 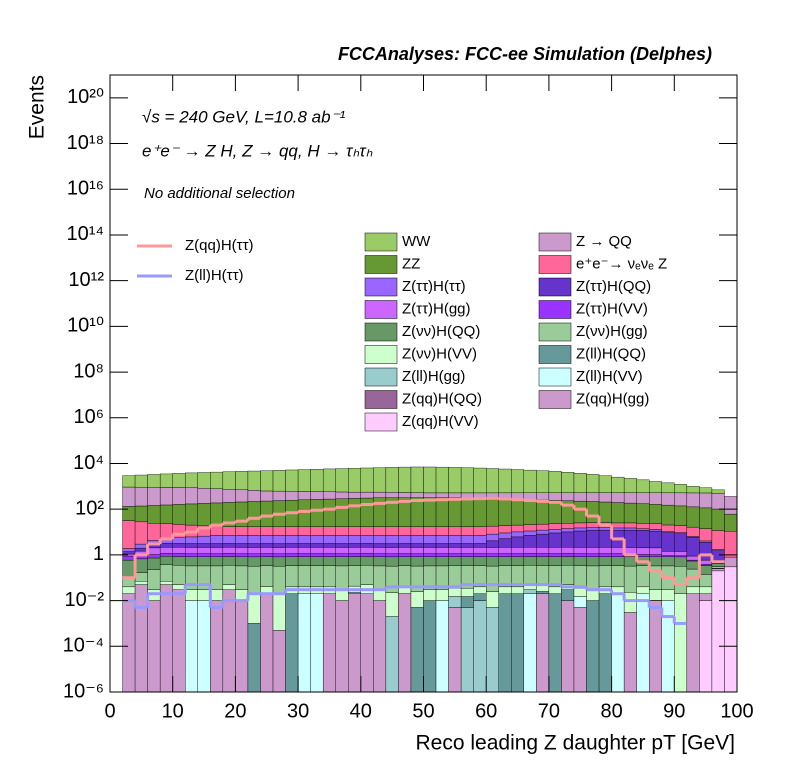 What do you see at coordinates (361, 711) in the screenshot?
I see `x-tick-label: 40` at bounding box center [361, 711].